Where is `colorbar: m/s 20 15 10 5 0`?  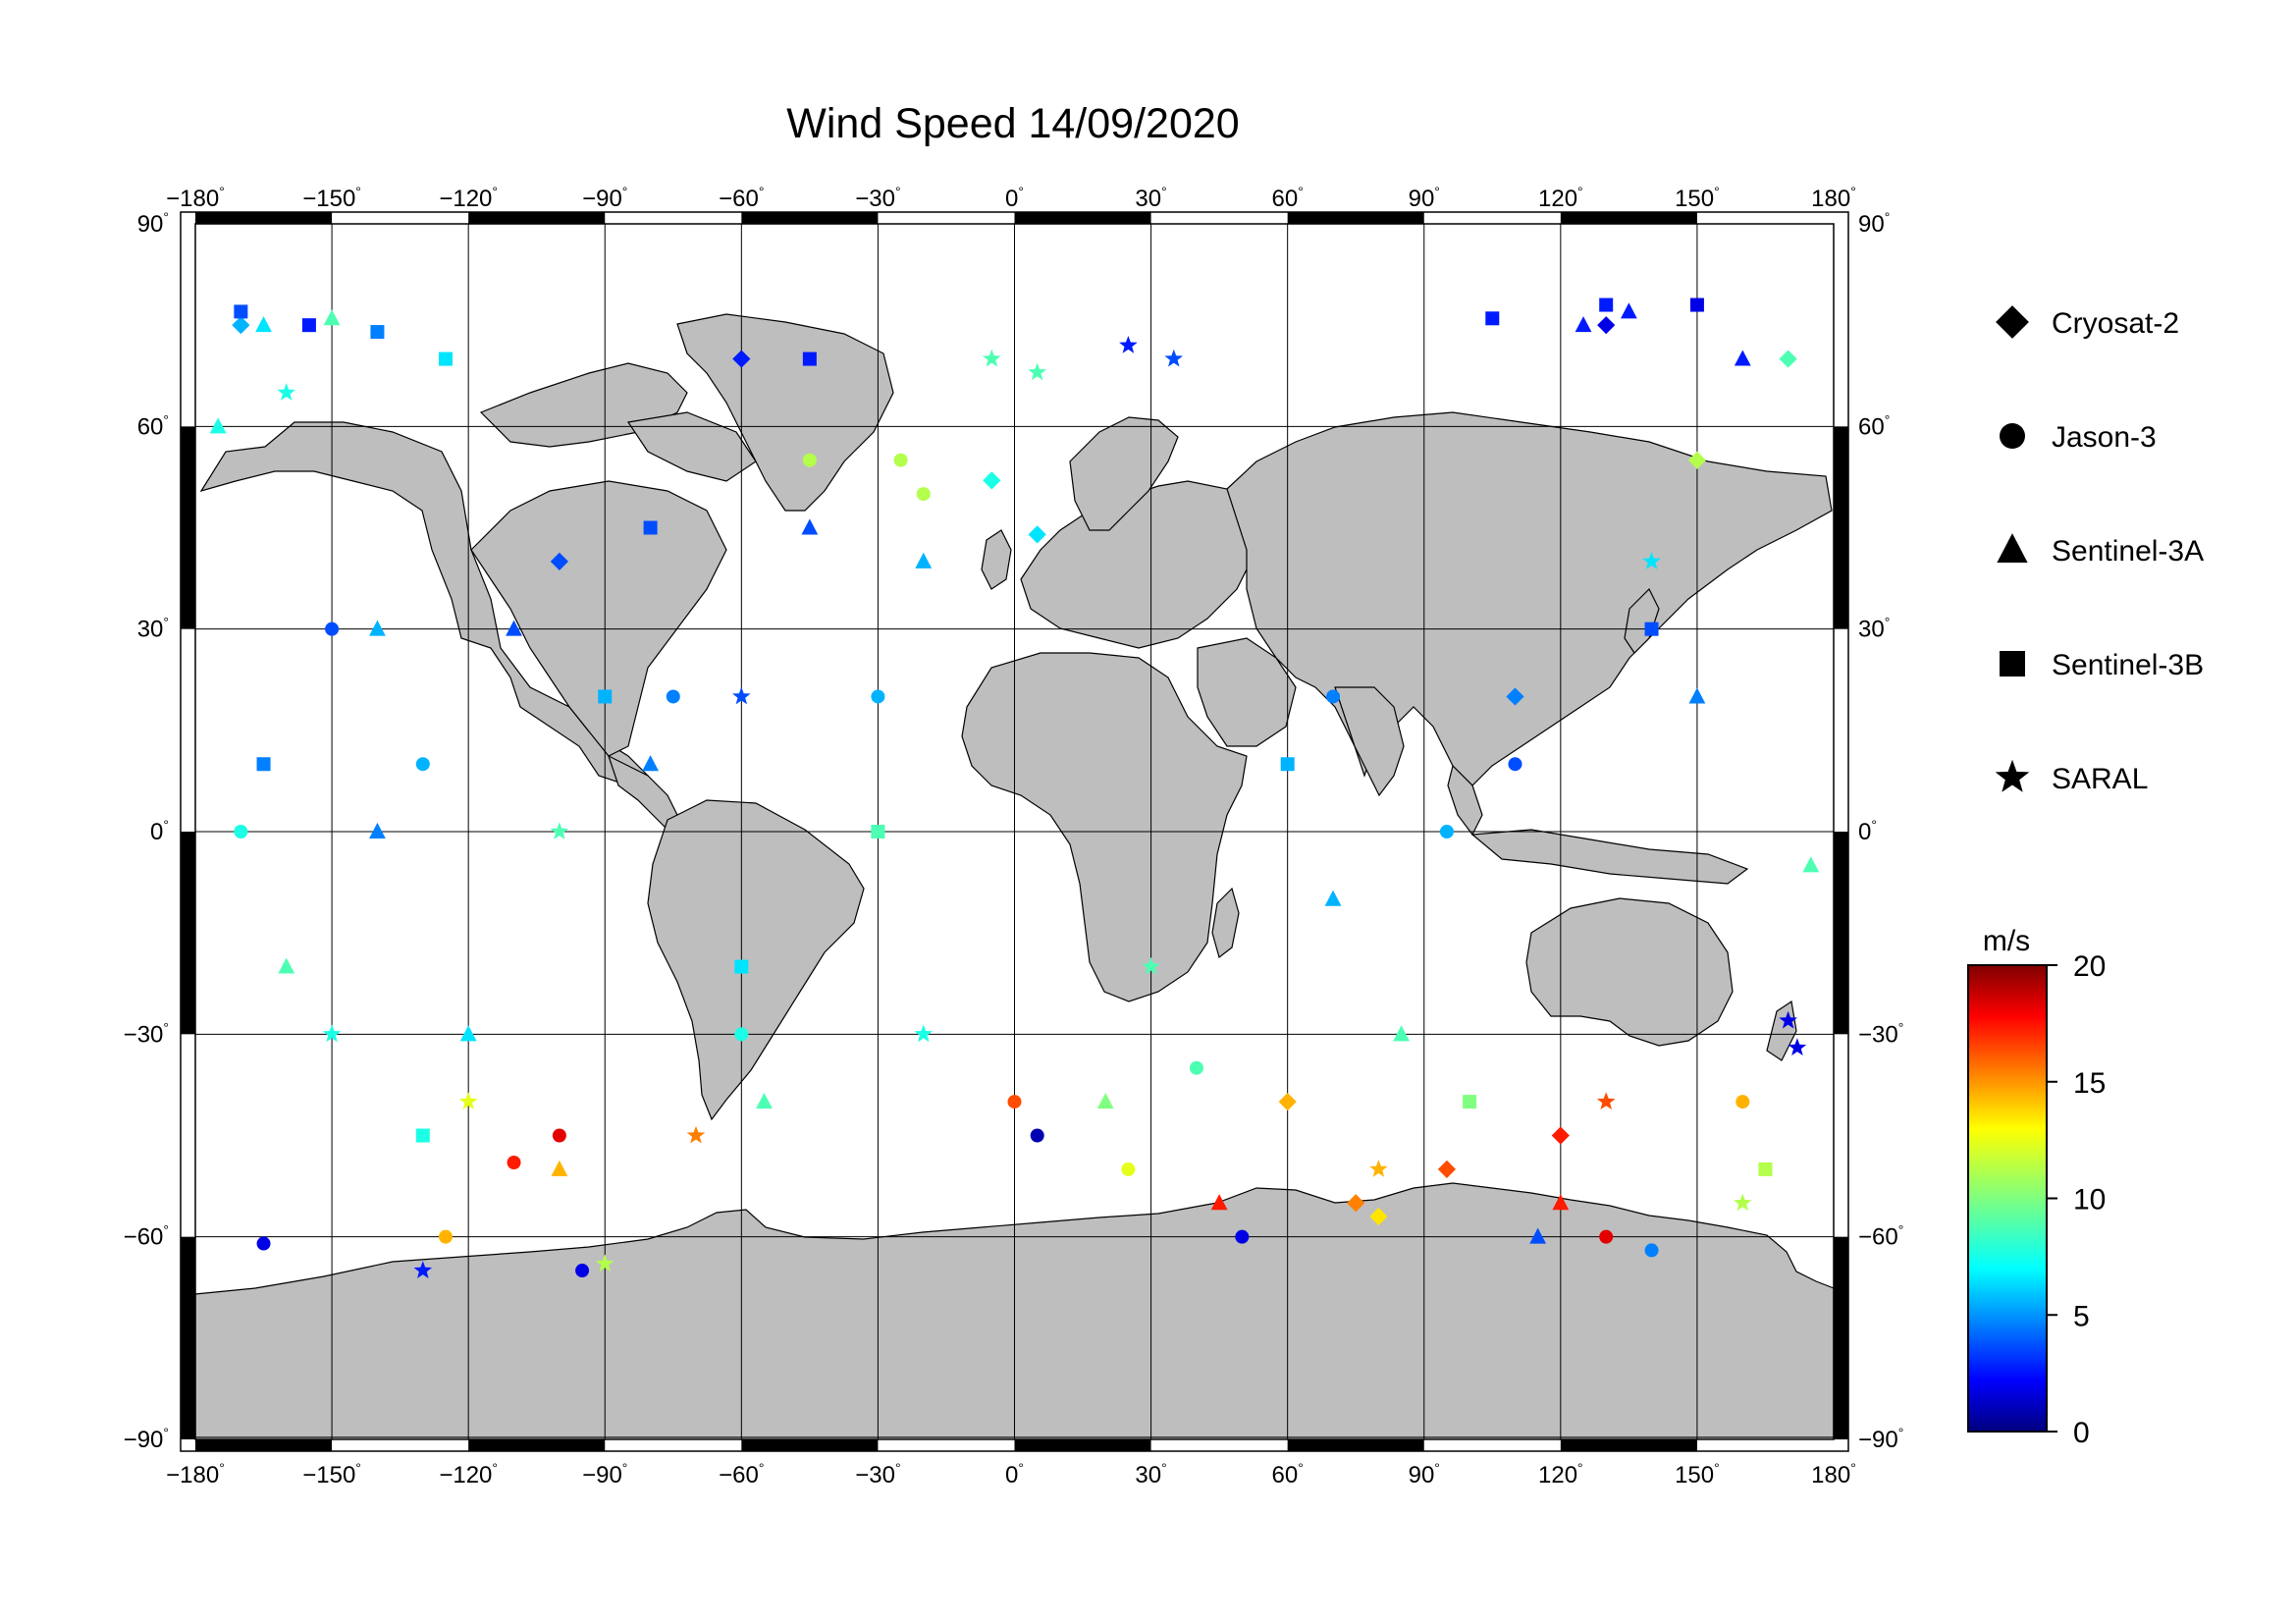 colorbar: m/s 20 15 10 5 0 is located at coordinates (2036, 1187).